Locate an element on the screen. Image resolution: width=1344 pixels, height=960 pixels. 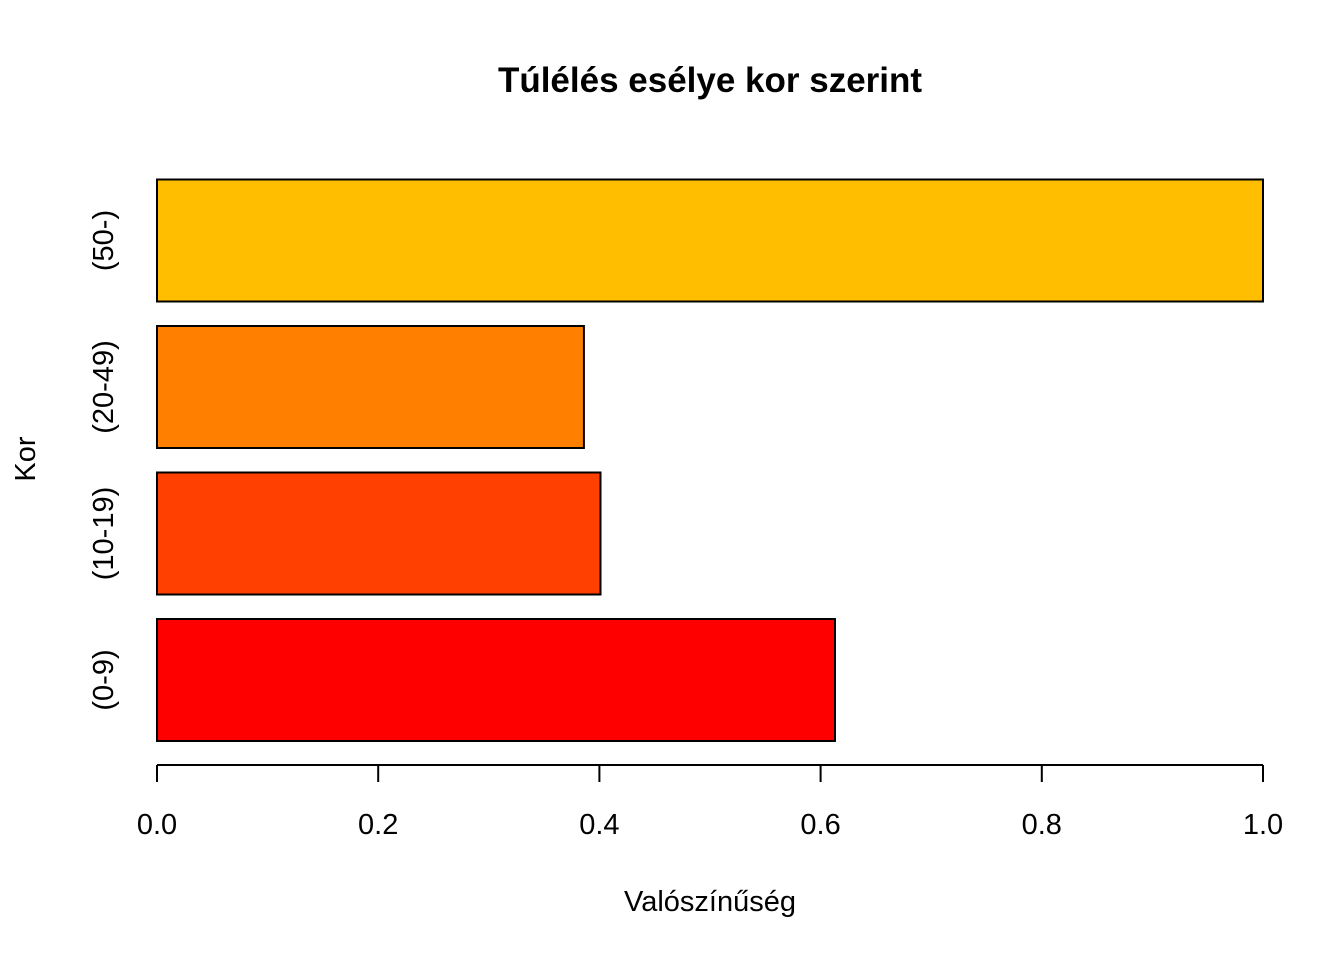
x-tick-label: 1.0 is located at coordinates (1263, 825).